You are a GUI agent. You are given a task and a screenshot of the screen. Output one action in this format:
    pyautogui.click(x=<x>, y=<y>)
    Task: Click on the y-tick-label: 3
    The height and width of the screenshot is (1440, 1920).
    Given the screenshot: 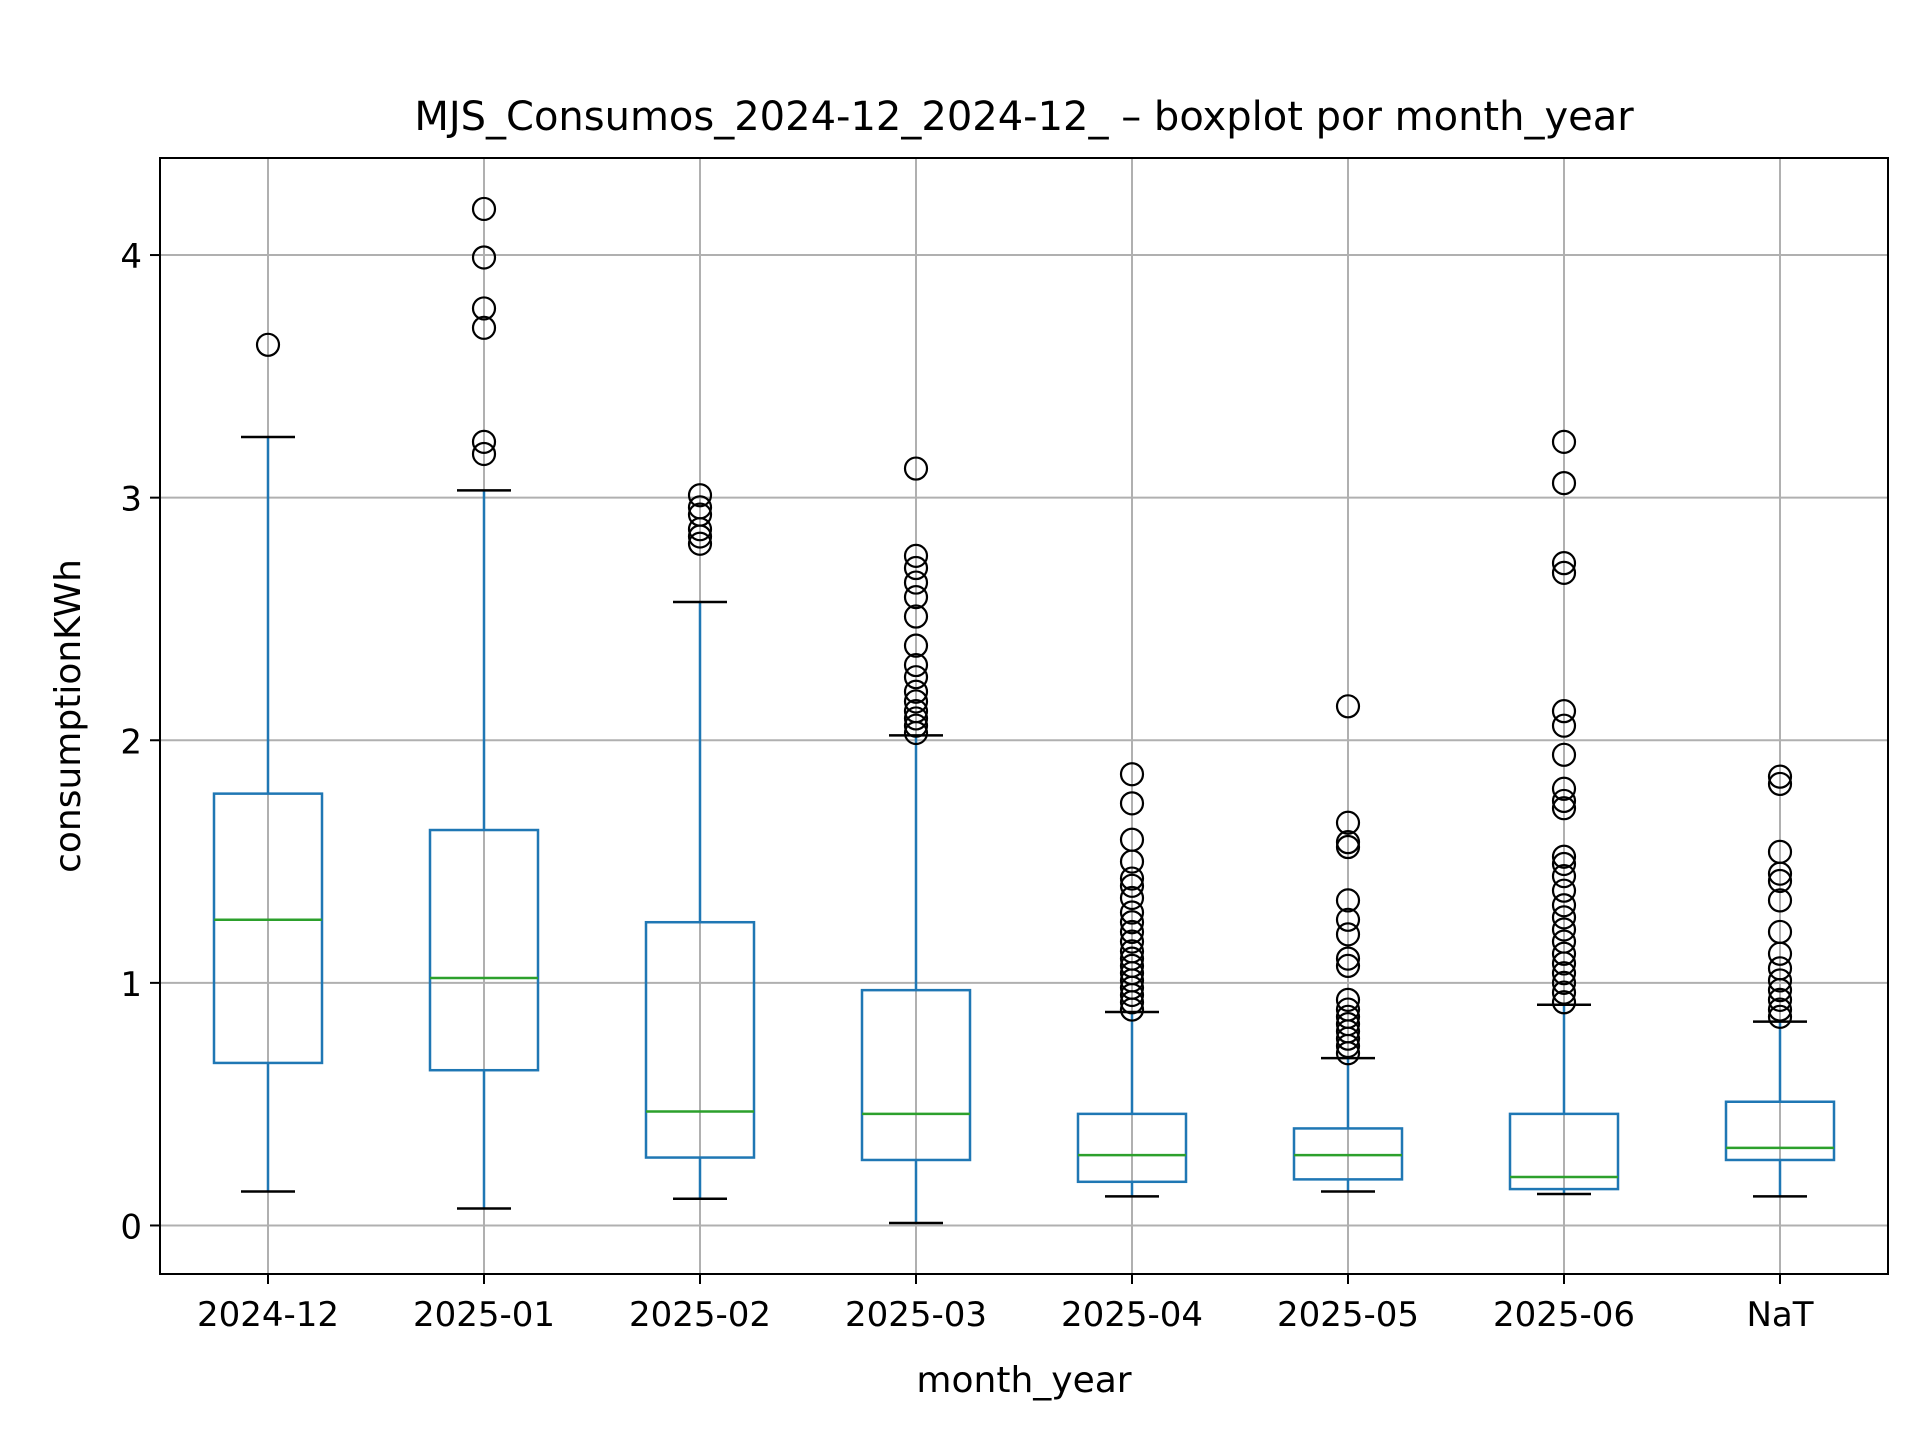 What is the action you would take?
    pyautogui.click(x=131, y=500)
    